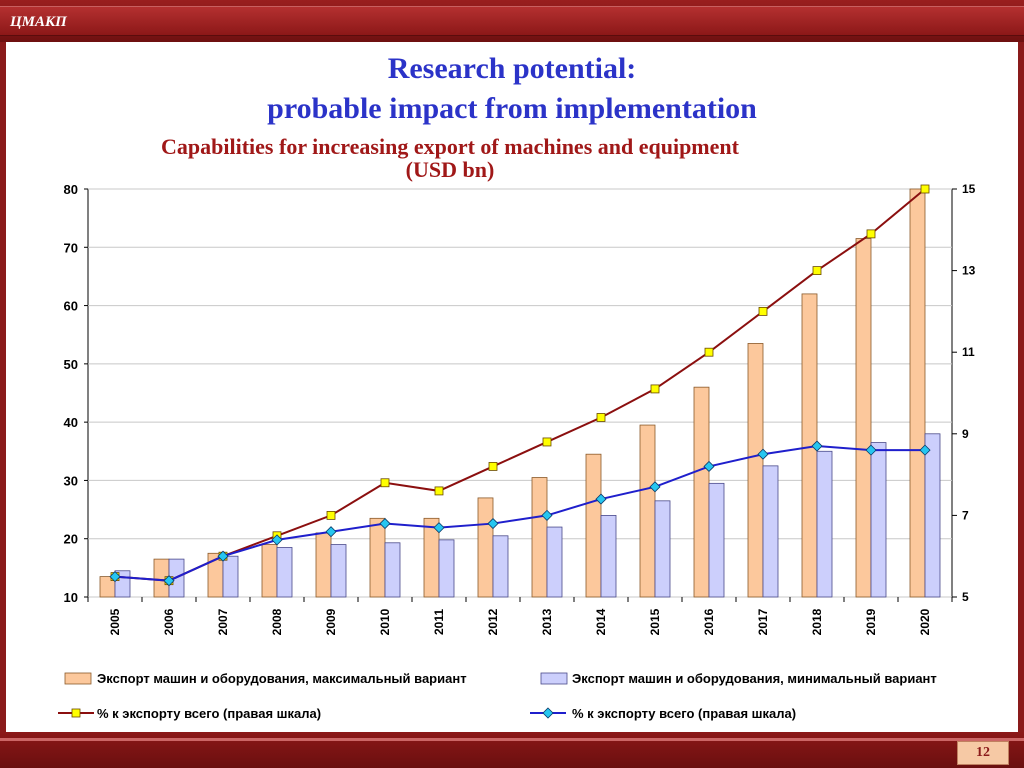  Describe the element at coordinates (38, 22) in the screenshot. I see `brand-label: ЦМАКП` at that location.